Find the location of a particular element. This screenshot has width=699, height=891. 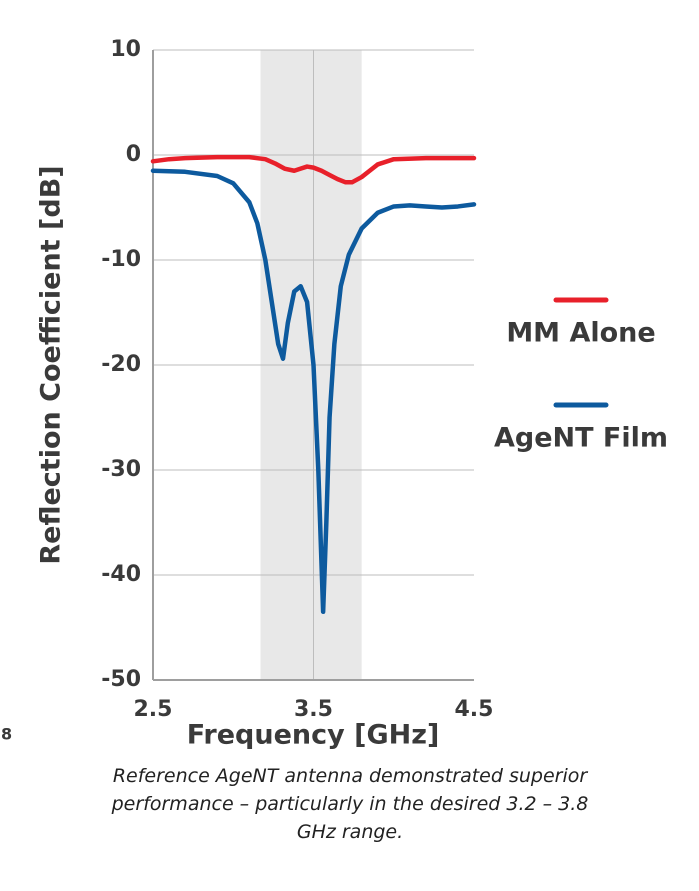

y-tick-label: -30 is located at coordinates (121, 469).